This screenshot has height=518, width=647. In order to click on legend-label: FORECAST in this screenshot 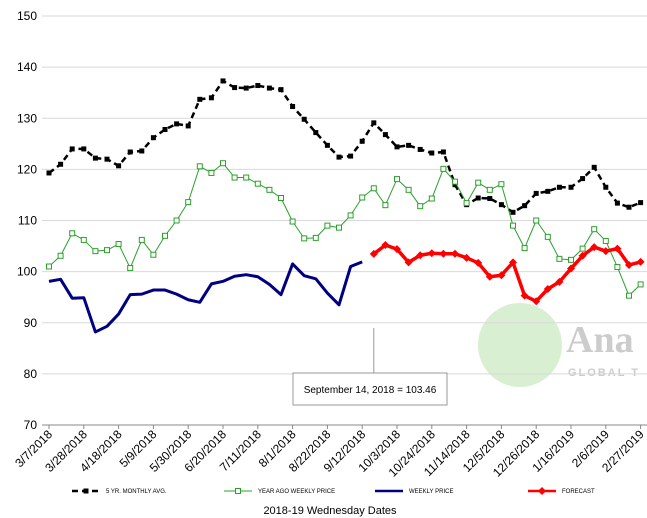, I will do `click(578, 492)`.